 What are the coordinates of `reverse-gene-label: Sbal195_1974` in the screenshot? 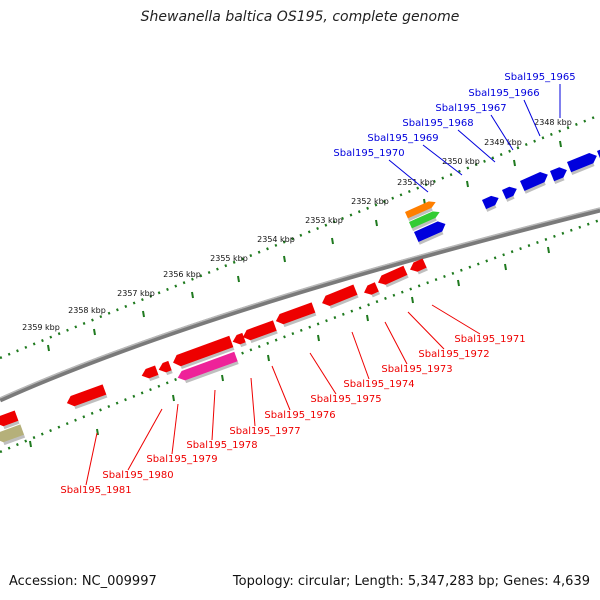 It's located at (378, 384).